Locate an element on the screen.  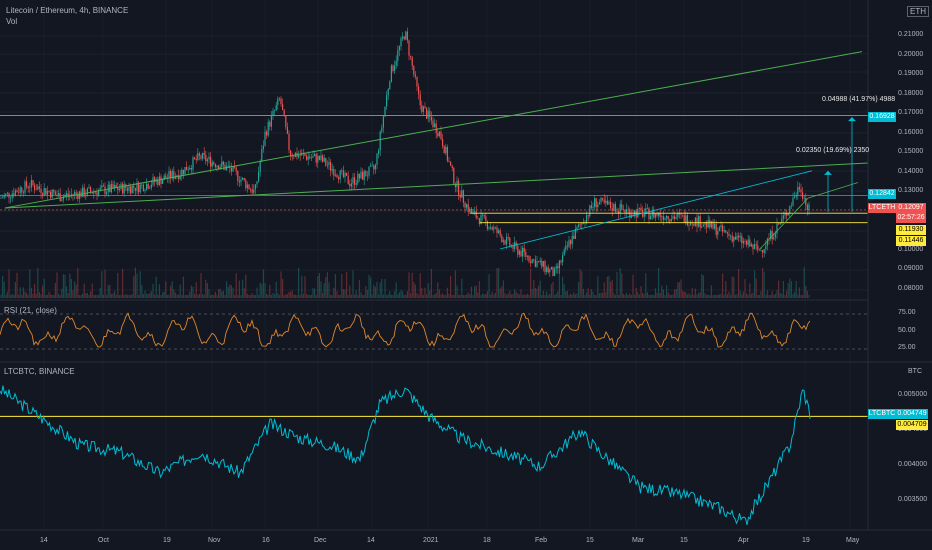
time-axis-label: 2021 is located at coordinates (431, 540).